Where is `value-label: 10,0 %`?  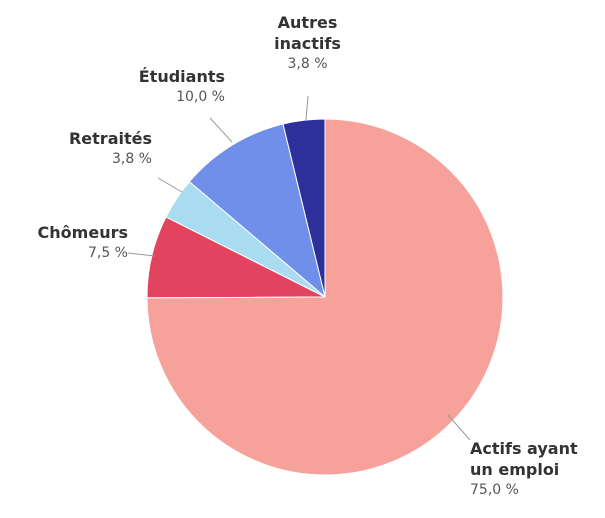
value-label: 10,0 % is located at coordinates (200, 97).